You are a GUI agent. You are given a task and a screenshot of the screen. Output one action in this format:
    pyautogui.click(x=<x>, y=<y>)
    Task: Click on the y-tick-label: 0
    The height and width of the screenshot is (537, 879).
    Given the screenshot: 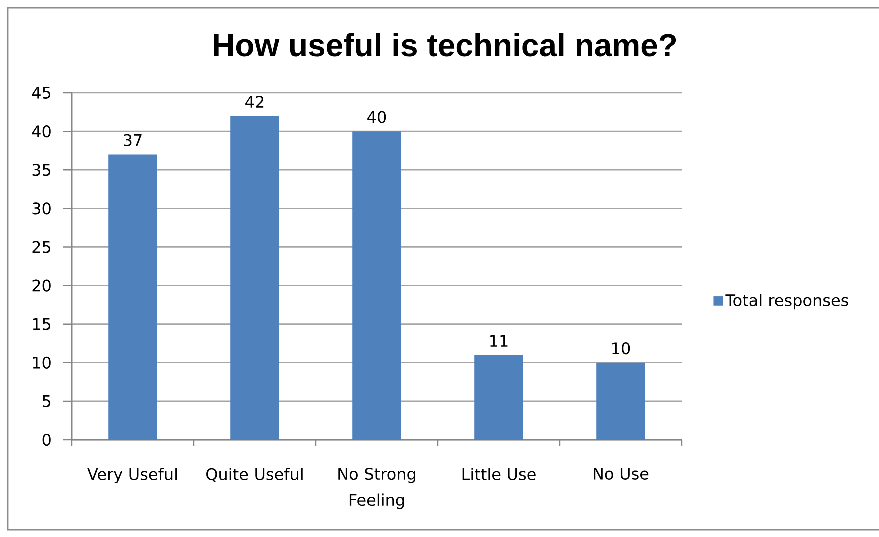 What is the action you would take?
    pyautogui.click(x=46, y=440)
    